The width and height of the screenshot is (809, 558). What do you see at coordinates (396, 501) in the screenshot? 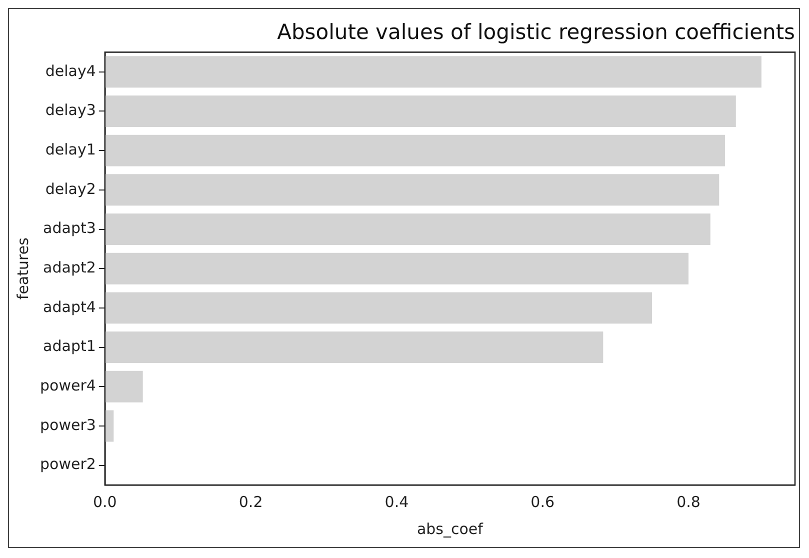
I see `x-tick-label: 0.4` at bounding box center [396, 501].